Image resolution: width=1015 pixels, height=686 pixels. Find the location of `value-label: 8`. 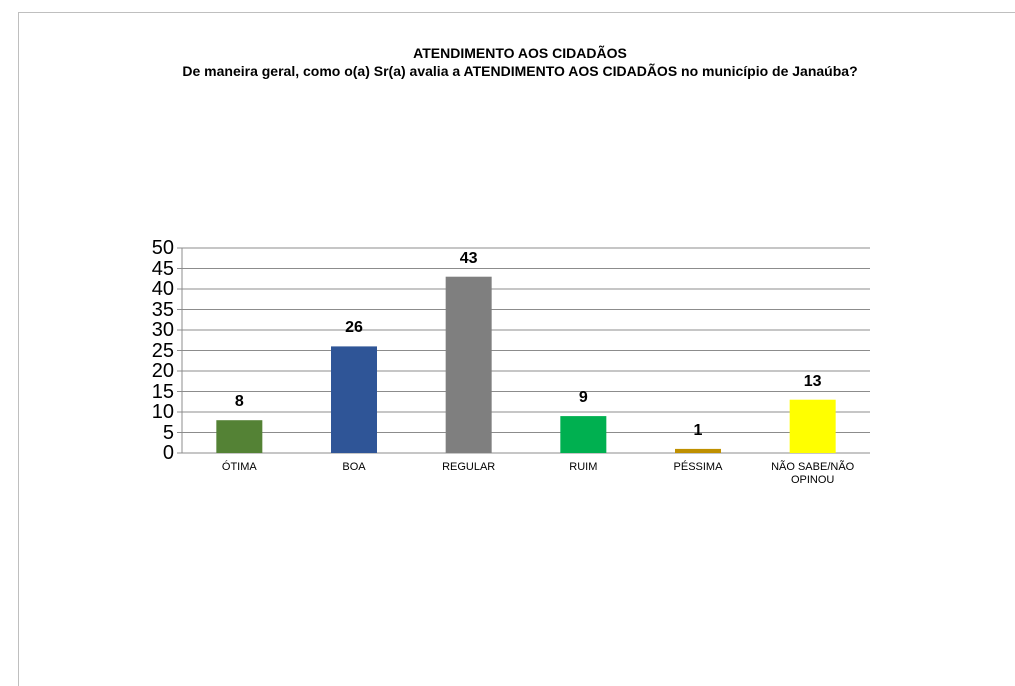

value-label: 8 is located at coordinates (239, 402).